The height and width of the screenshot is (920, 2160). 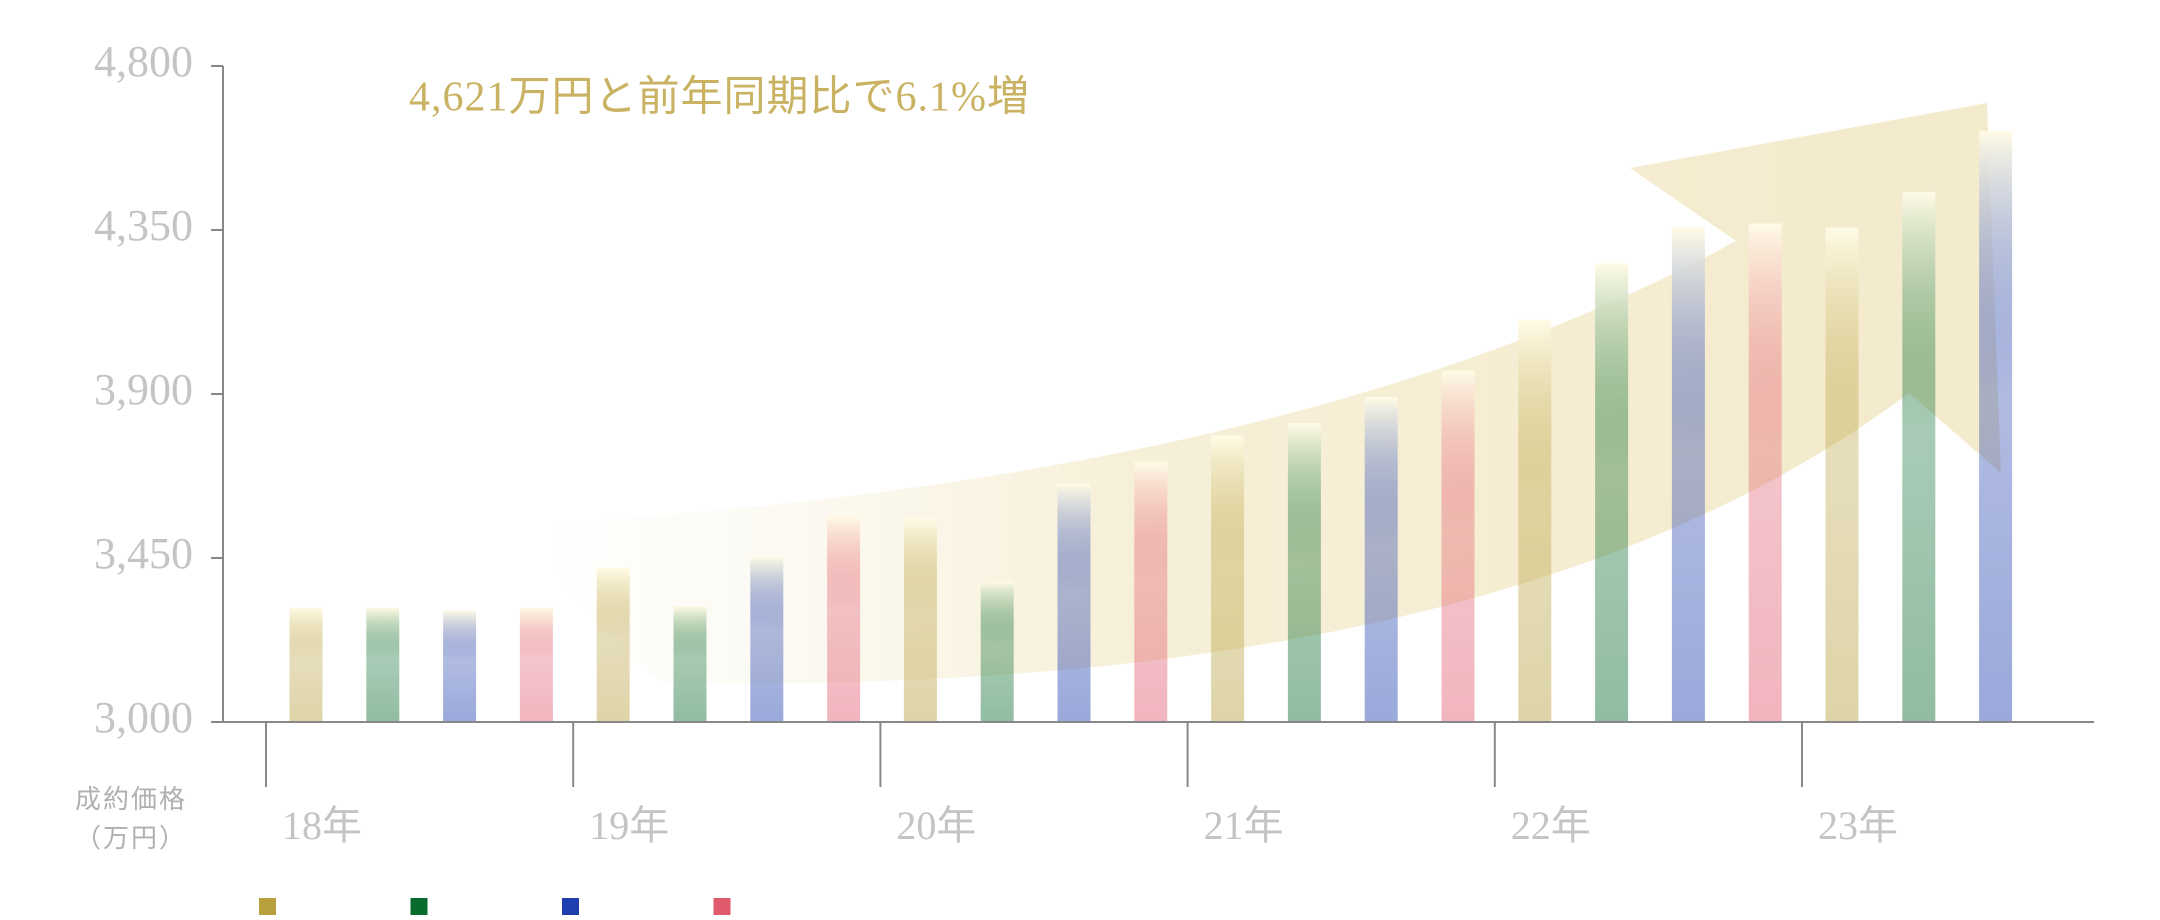 I want to click on y-axis-label: （万円）, so click(x=131, y=838).